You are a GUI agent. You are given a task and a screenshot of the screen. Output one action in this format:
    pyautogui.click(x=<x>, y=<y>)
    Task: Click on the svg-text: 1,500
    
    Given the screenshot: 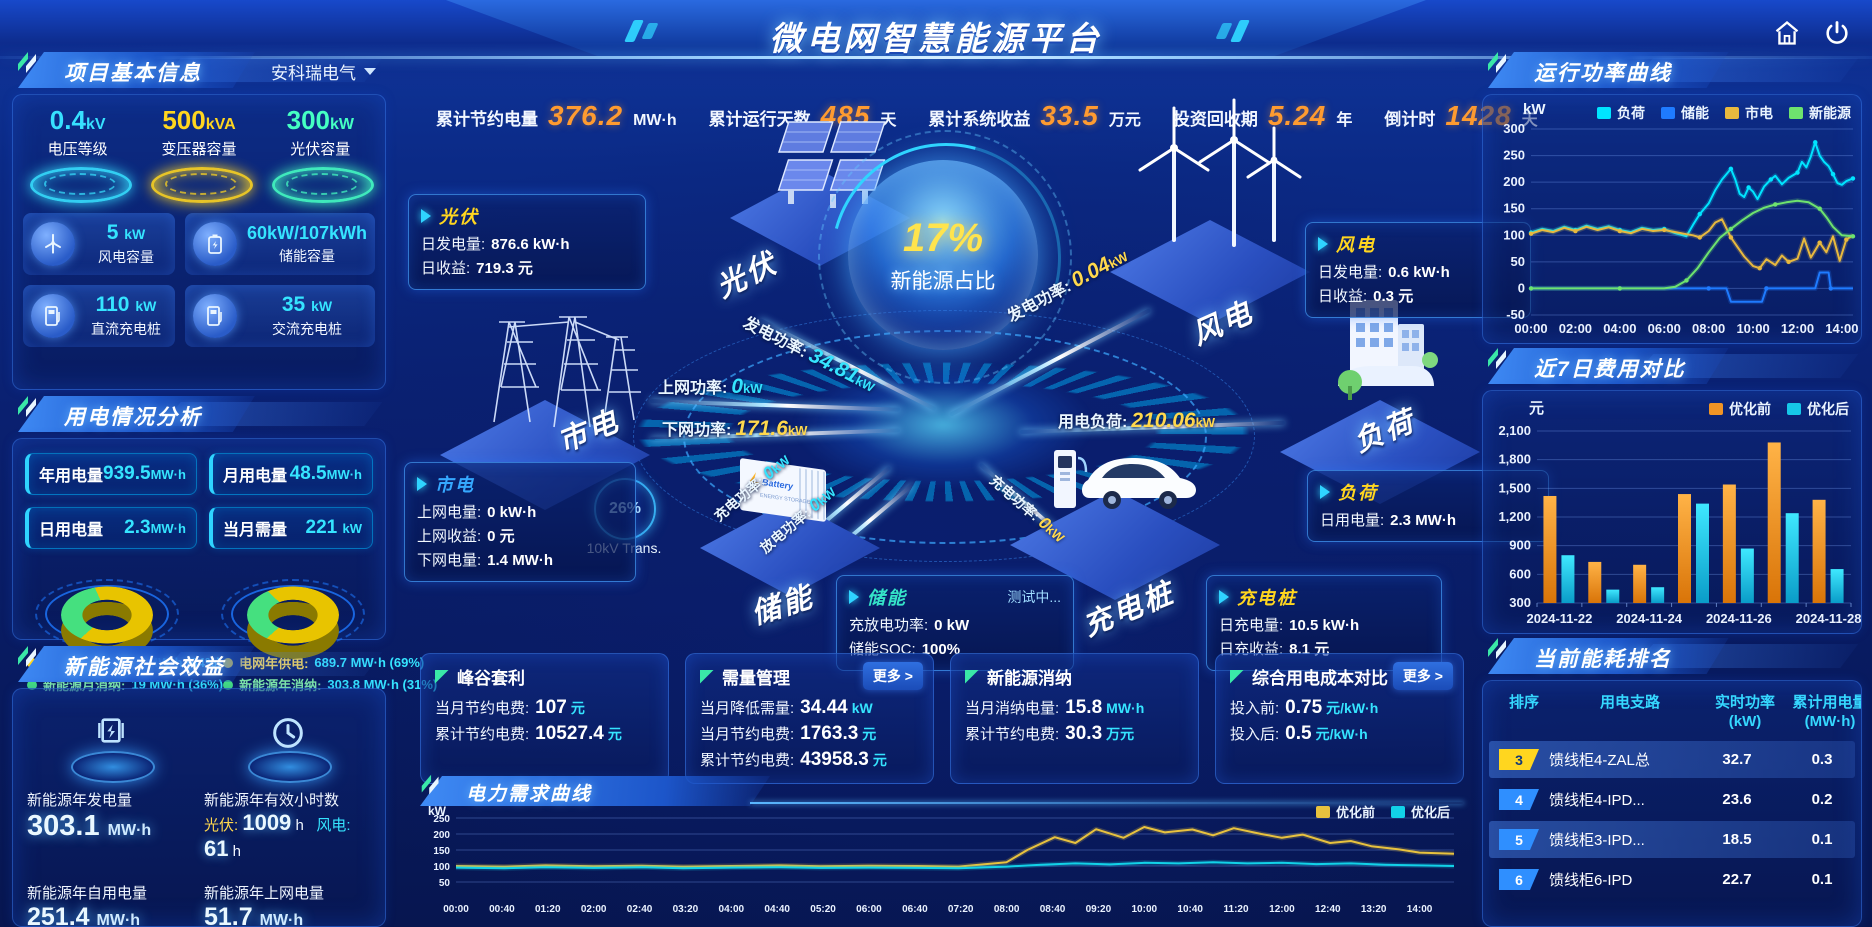 What is the action you would take?
    pyautogui.click(x=1514, y=487)
    